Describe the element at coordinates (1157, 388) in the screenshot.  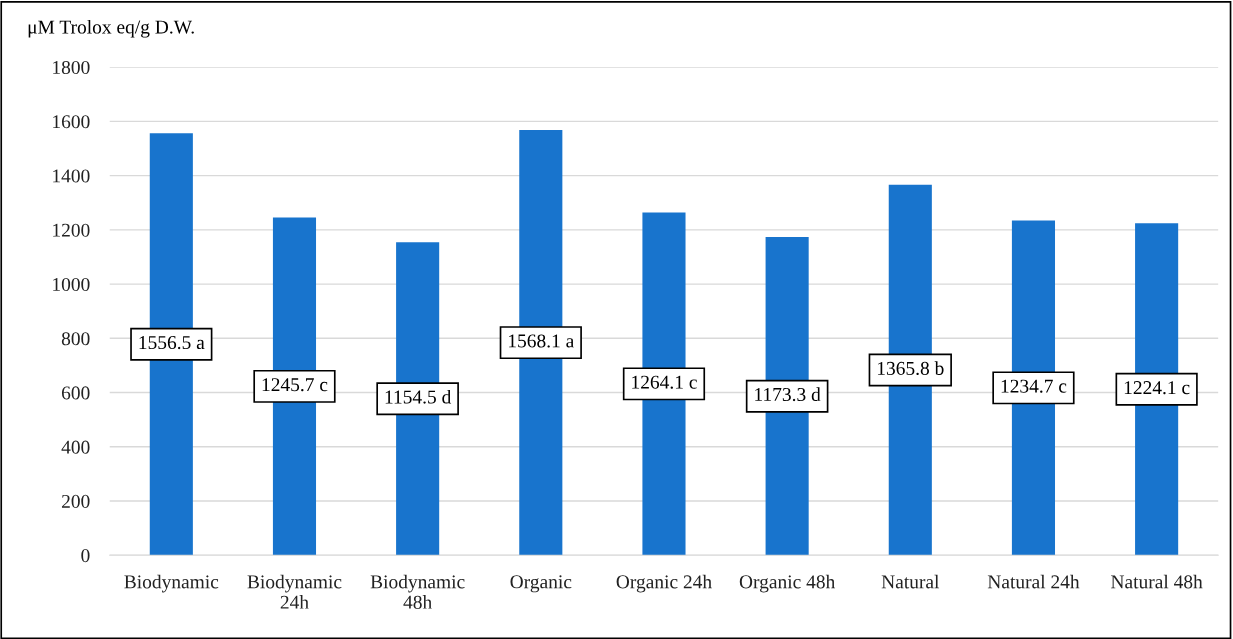
I see `data-label: 1224.1 c` at that location.